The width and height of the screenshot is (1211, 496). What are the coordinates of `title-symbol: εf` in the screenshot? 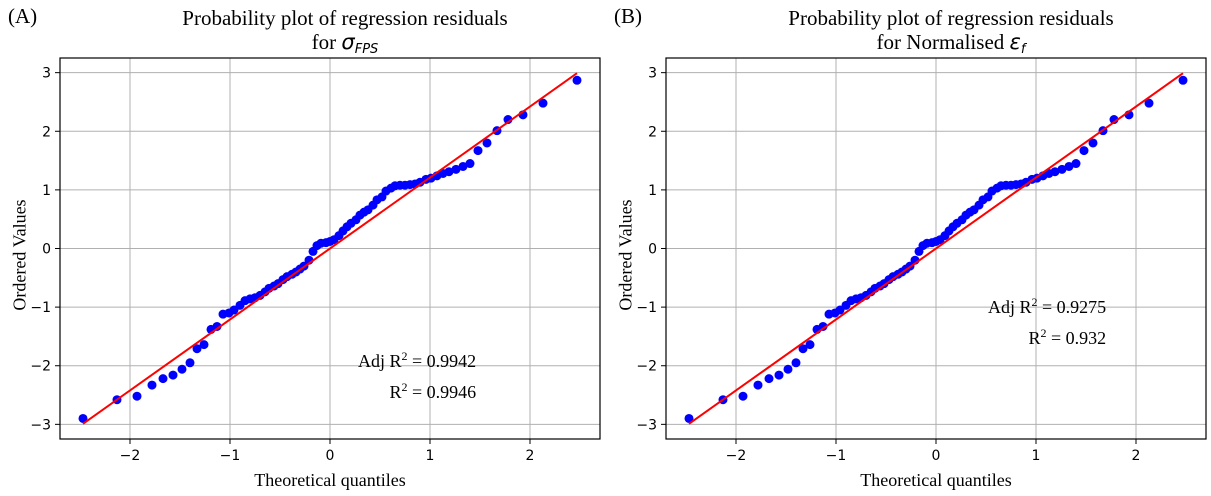 It's located at (1017, 43).